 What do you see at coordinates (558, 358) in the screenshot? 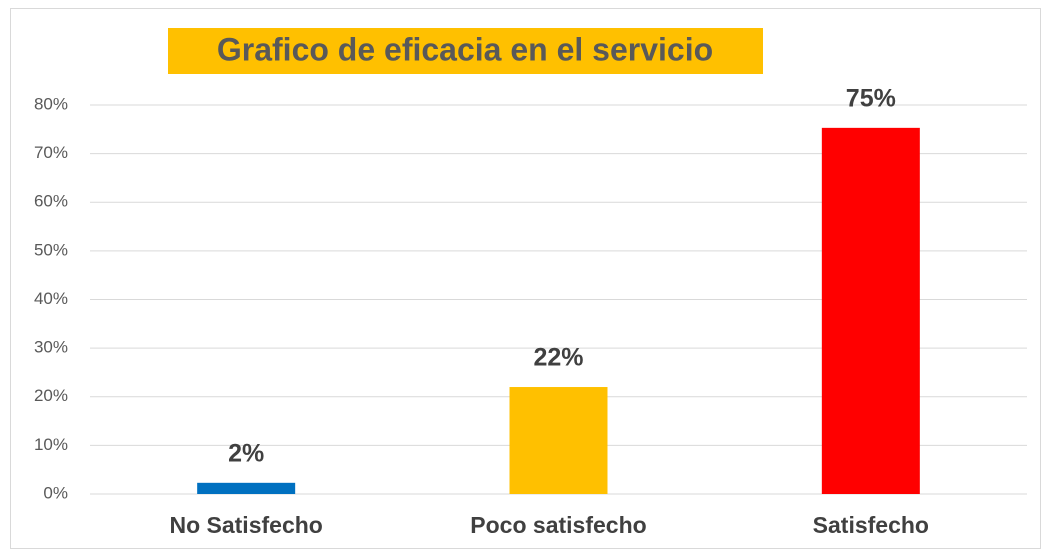
I see `value-label: 22%` at bounding box center [558, 358].